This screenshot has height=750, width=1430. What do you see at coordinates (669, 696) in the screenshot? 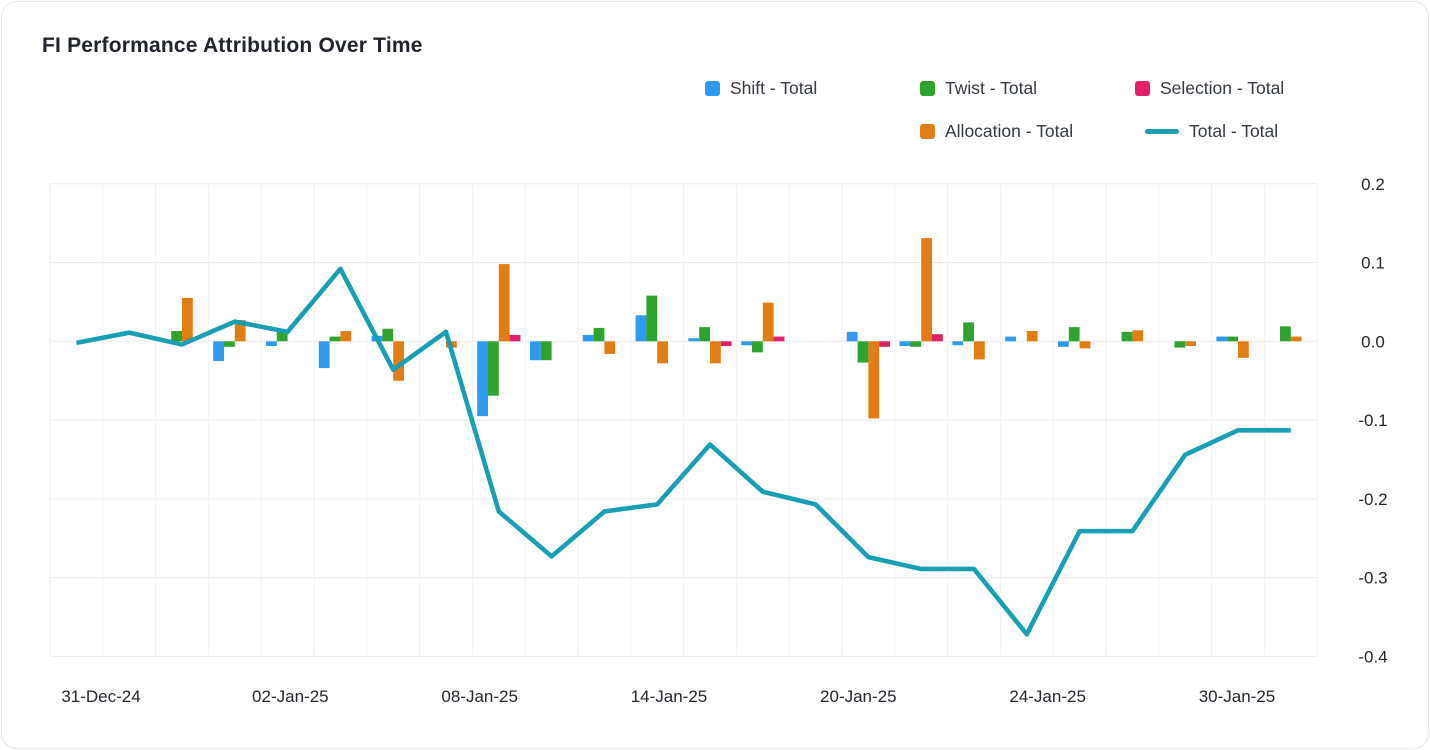
I see `x-axis-tick-label: 14-Jan-25` at bounding box center [669, 696].